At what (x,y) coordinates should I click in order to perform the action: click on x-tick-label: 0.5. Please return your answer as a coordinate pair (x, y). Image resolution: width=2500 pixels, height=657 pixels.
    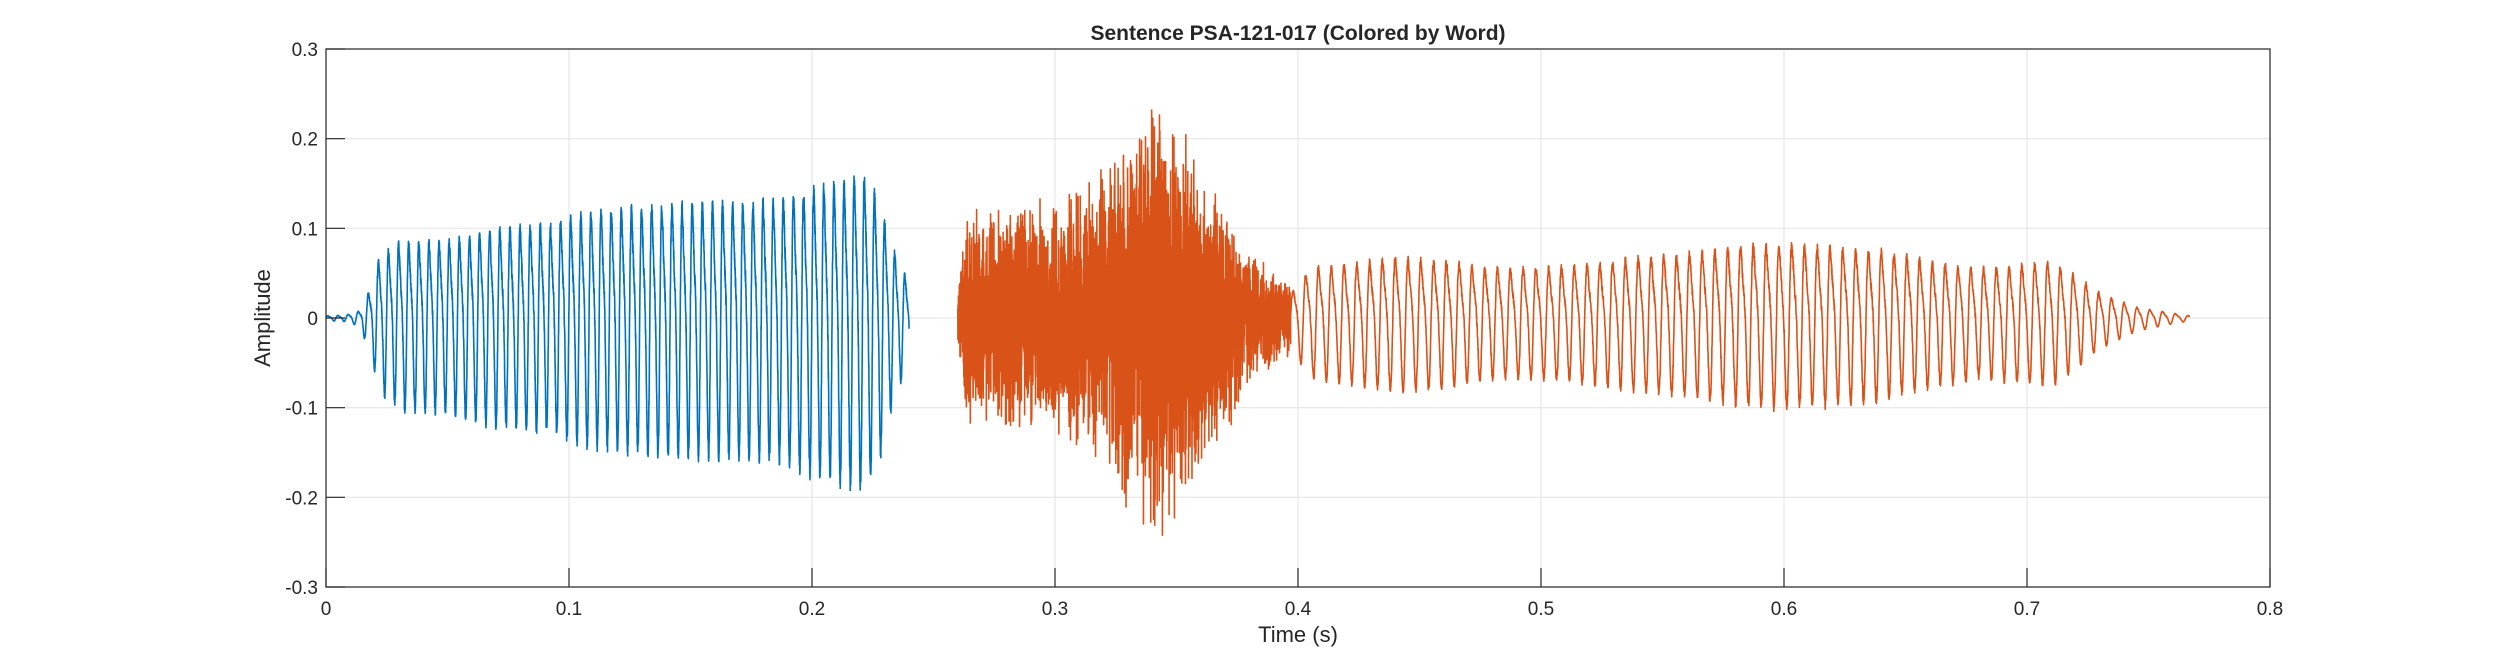
    Looking at the image, I should click on (1541, 609).